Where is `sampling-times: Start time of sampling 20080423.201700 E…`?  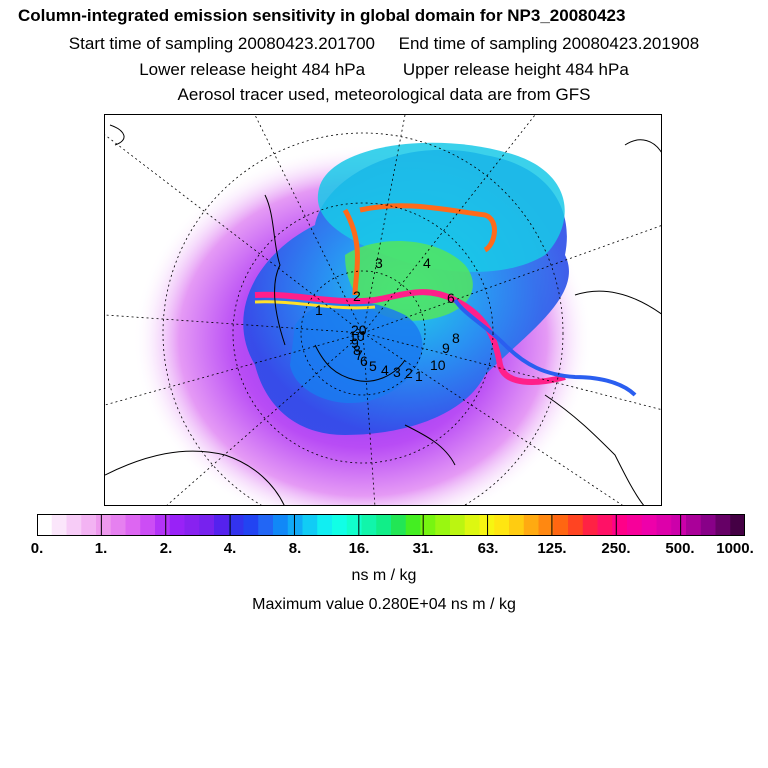 sampling-times: Start time of sampling 20080423.201700 E… is located at coordinates (384, 44).